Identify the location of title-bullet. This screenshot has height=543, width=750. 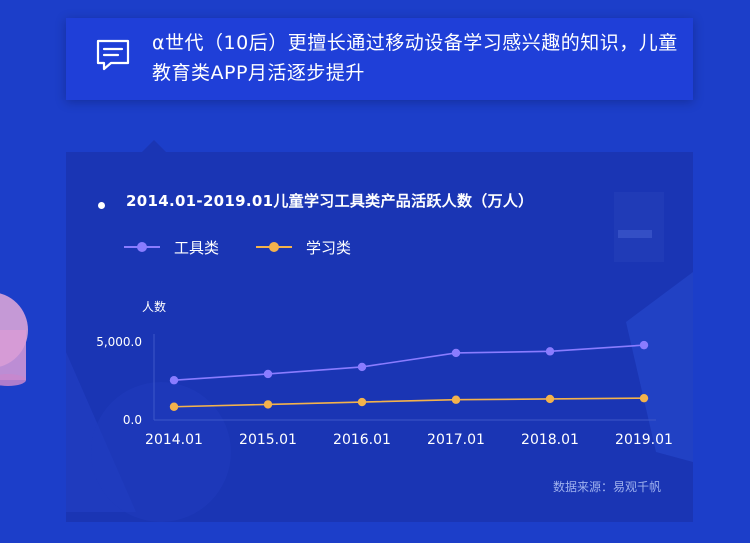
(101, 205).